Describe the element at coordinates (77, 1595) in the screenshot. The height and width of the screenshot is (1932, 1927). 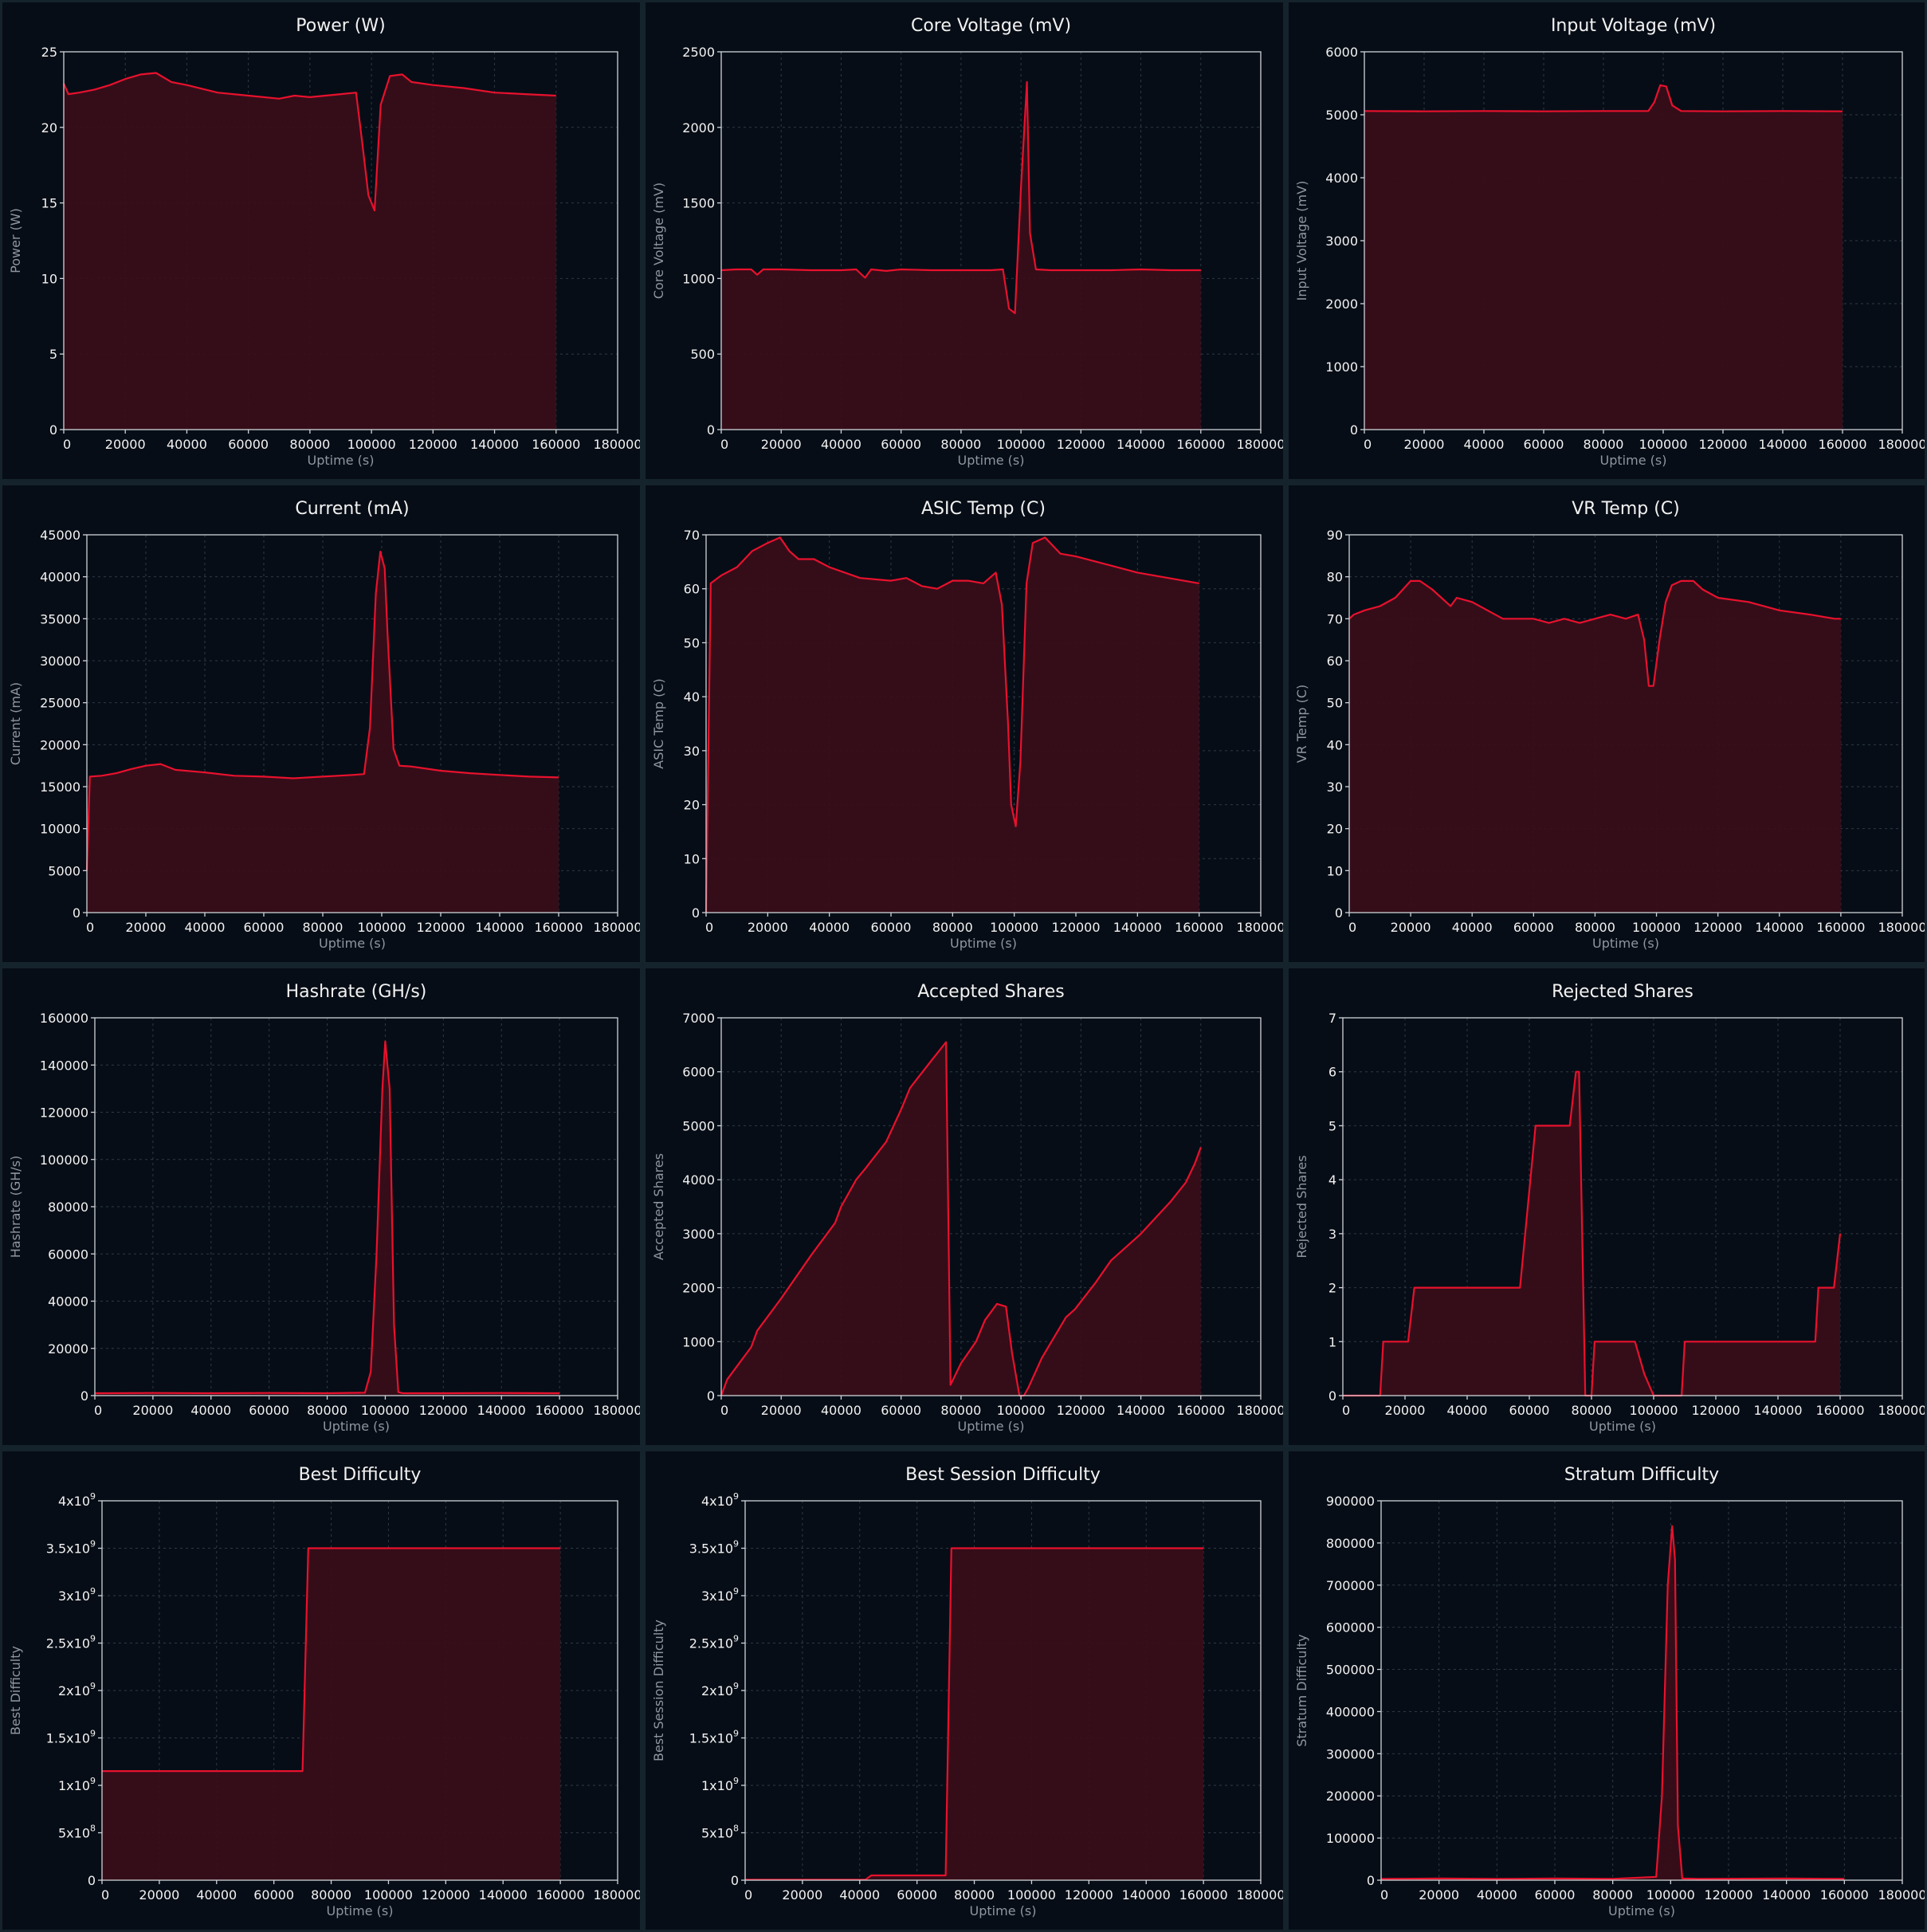
I see `y-tick-label: 3x10⁹` at that location.